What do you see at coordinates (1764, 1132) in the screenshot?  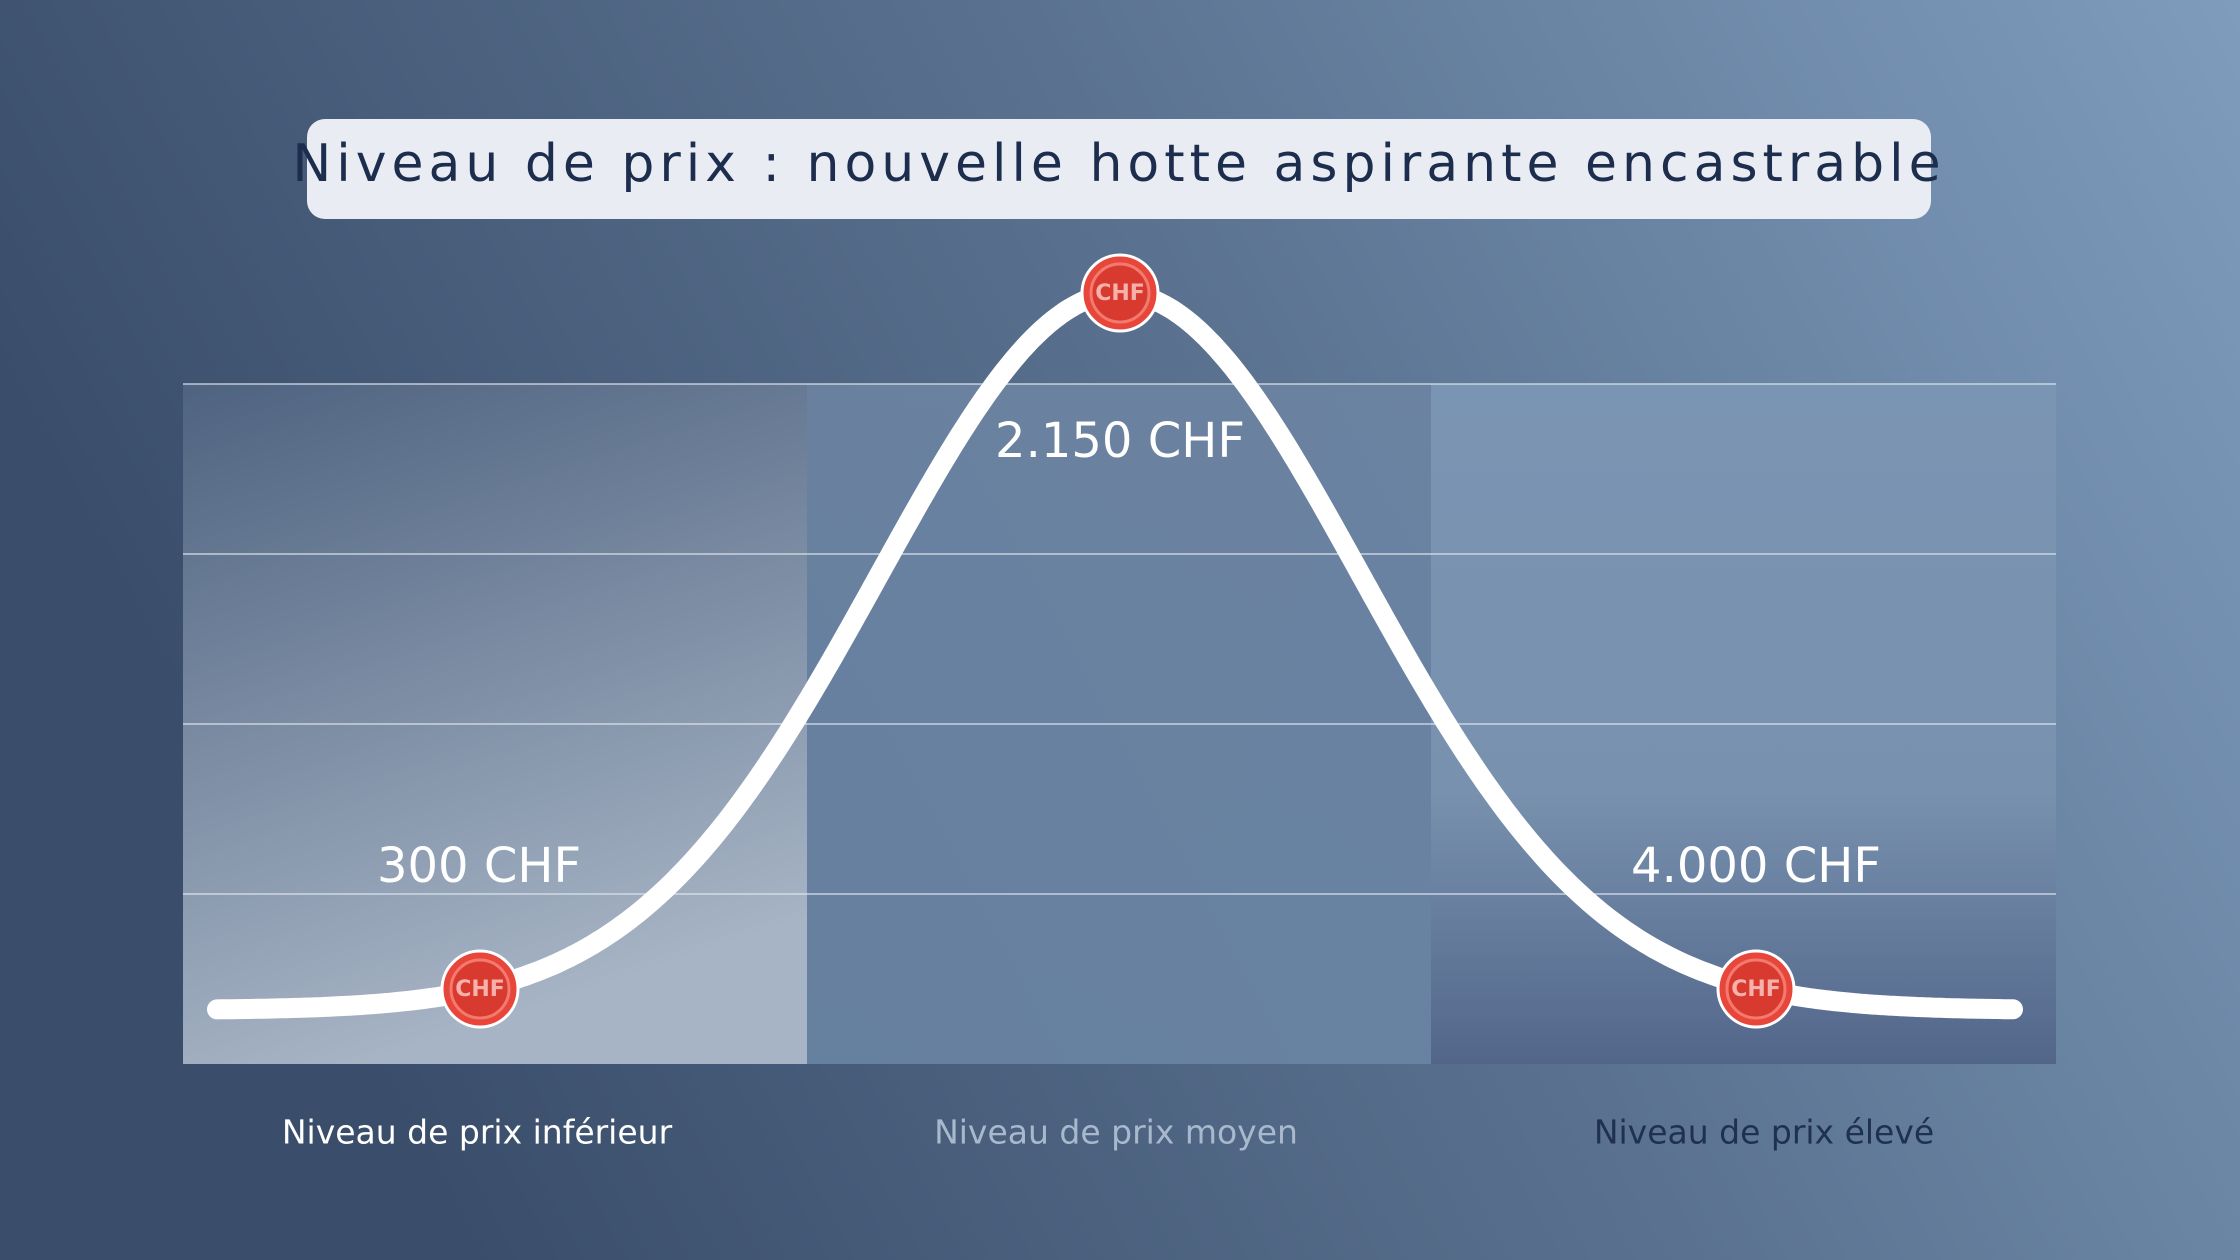 I see `zone-label: Niveau de prix élevé` at bounding box center [1764, 1132].